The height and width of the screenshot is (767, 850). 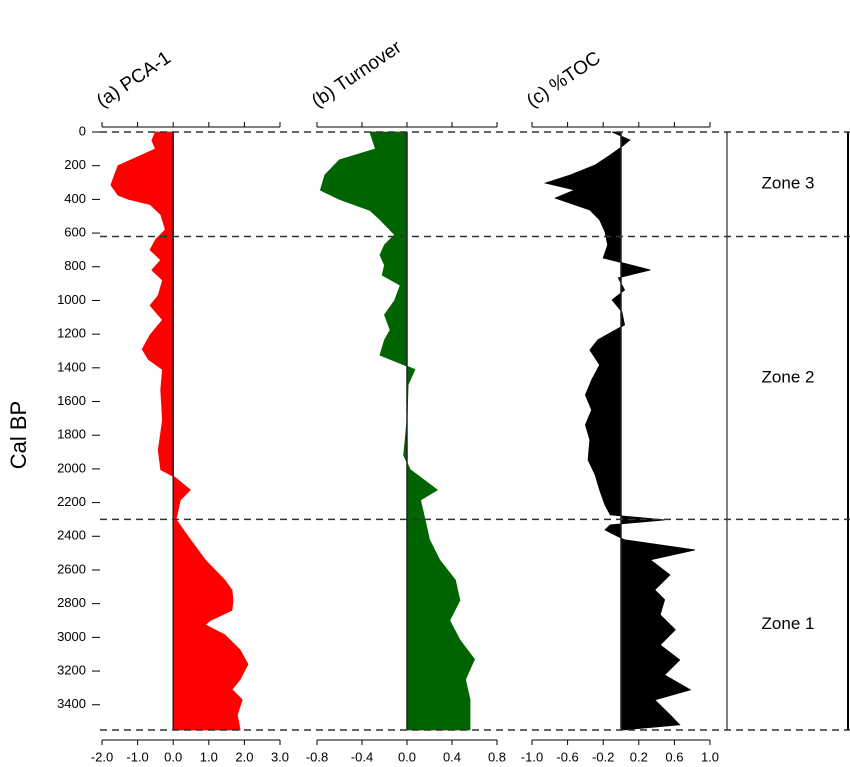 I want to click on x-tick-label: -0.6, so click(x=567, y=756).